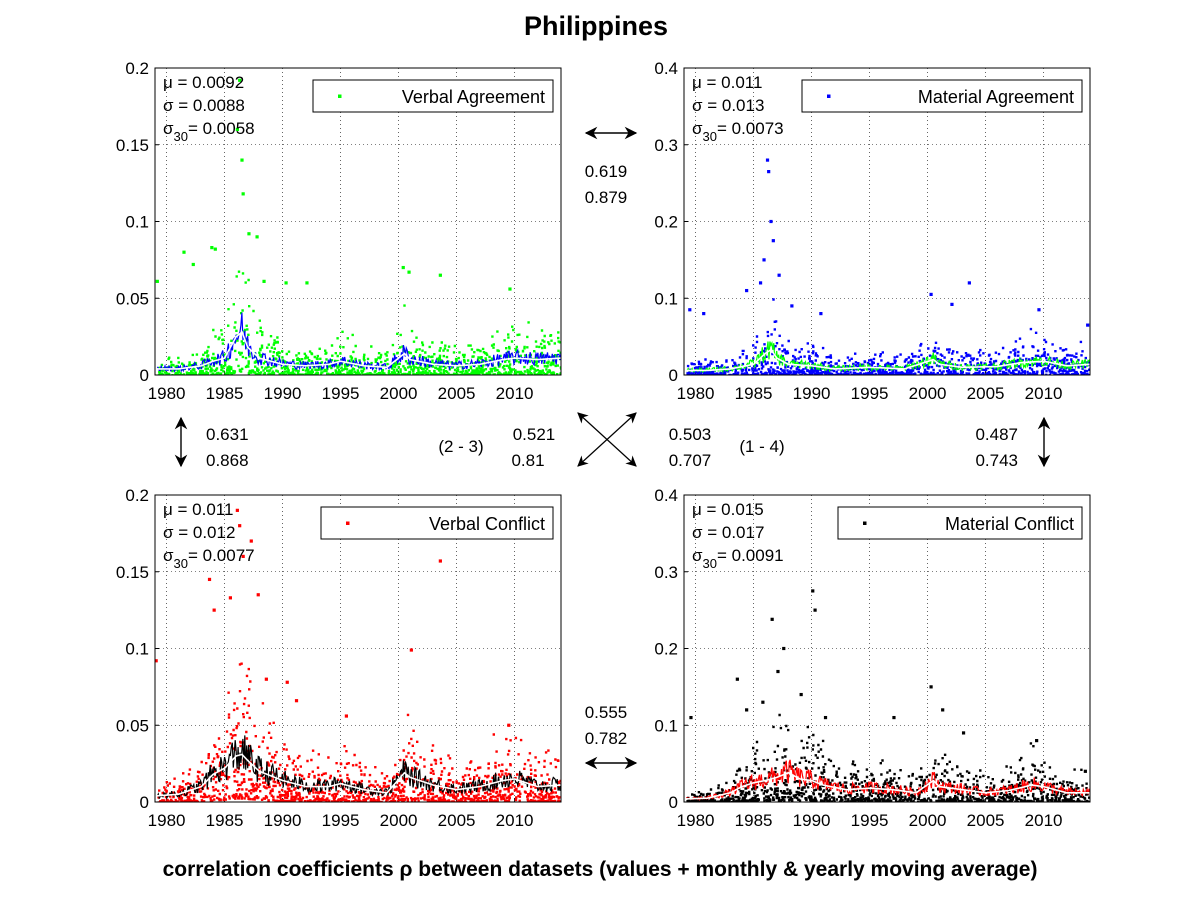 Image resolution: width=1201 pixels, height=901 pixels. I want to click on stat-sigma30: σ30= 0.0073, so click(738, 131).